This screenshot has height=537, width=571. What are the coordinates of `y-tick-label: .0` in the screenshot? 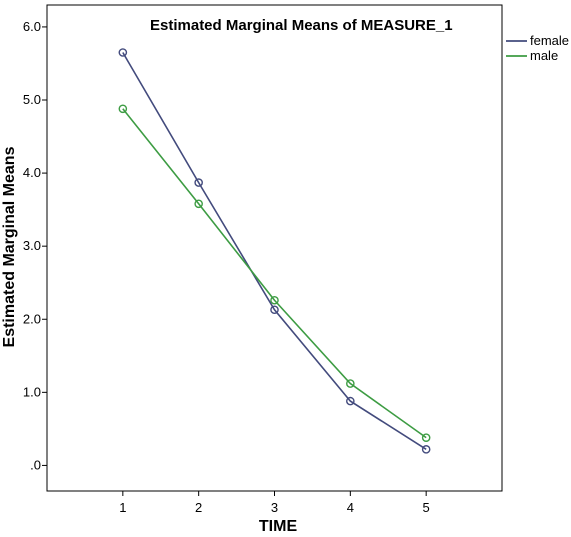 It's located at (35, 464).